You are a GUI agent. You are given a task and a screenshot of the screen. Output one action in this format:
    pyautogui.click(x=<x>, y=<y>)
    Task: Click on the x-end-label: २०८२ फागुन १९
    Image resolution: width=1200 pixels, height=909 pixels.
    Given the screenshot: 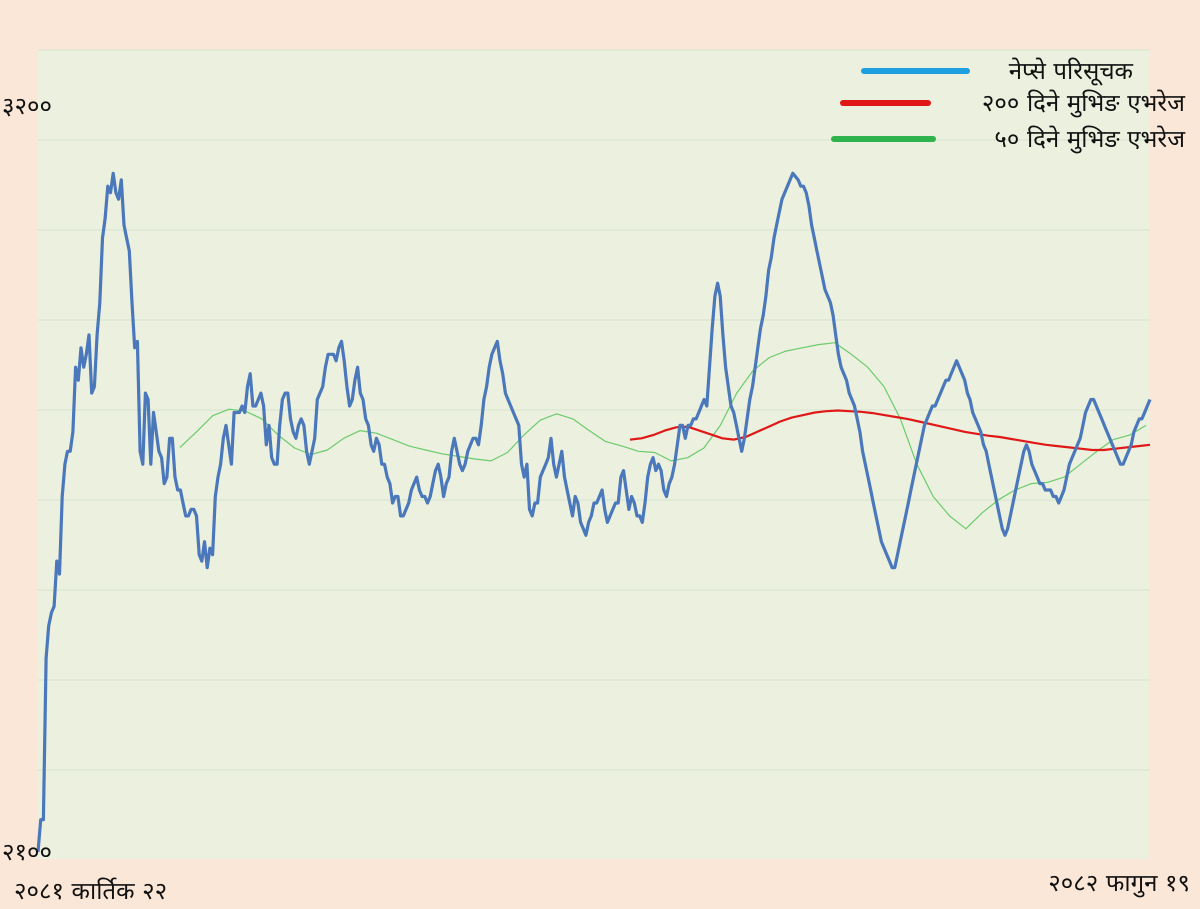 What is the action you would take?
    pyautogui.click(x=1119, y=883)
    